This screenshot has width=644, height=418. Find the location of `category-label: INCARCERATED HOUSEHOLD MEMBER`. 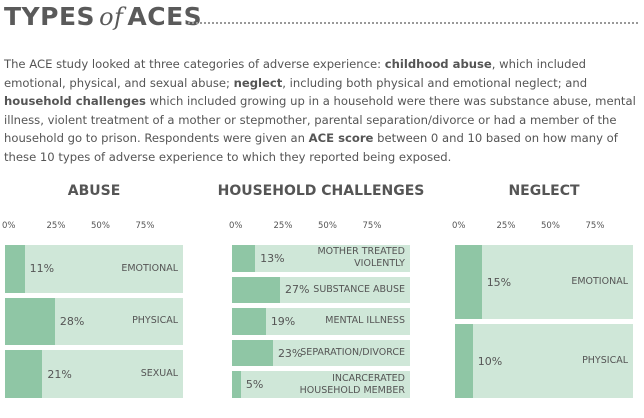

category-label: INCARCERATED HOUSEHOLD MEMBER is located at coordinates (352, 384).